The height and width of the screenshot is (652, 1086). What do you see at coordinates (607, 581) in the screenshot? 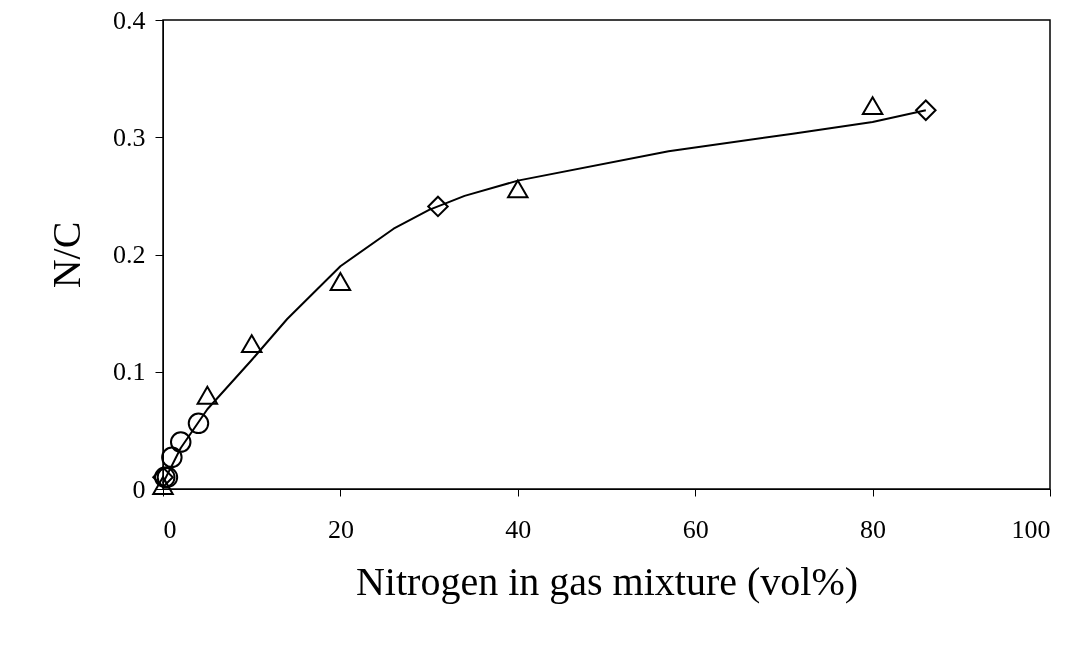
I see `x-axis-title: Nitrogen in gas mixture (vol%)` at bounding box center [607, 581].